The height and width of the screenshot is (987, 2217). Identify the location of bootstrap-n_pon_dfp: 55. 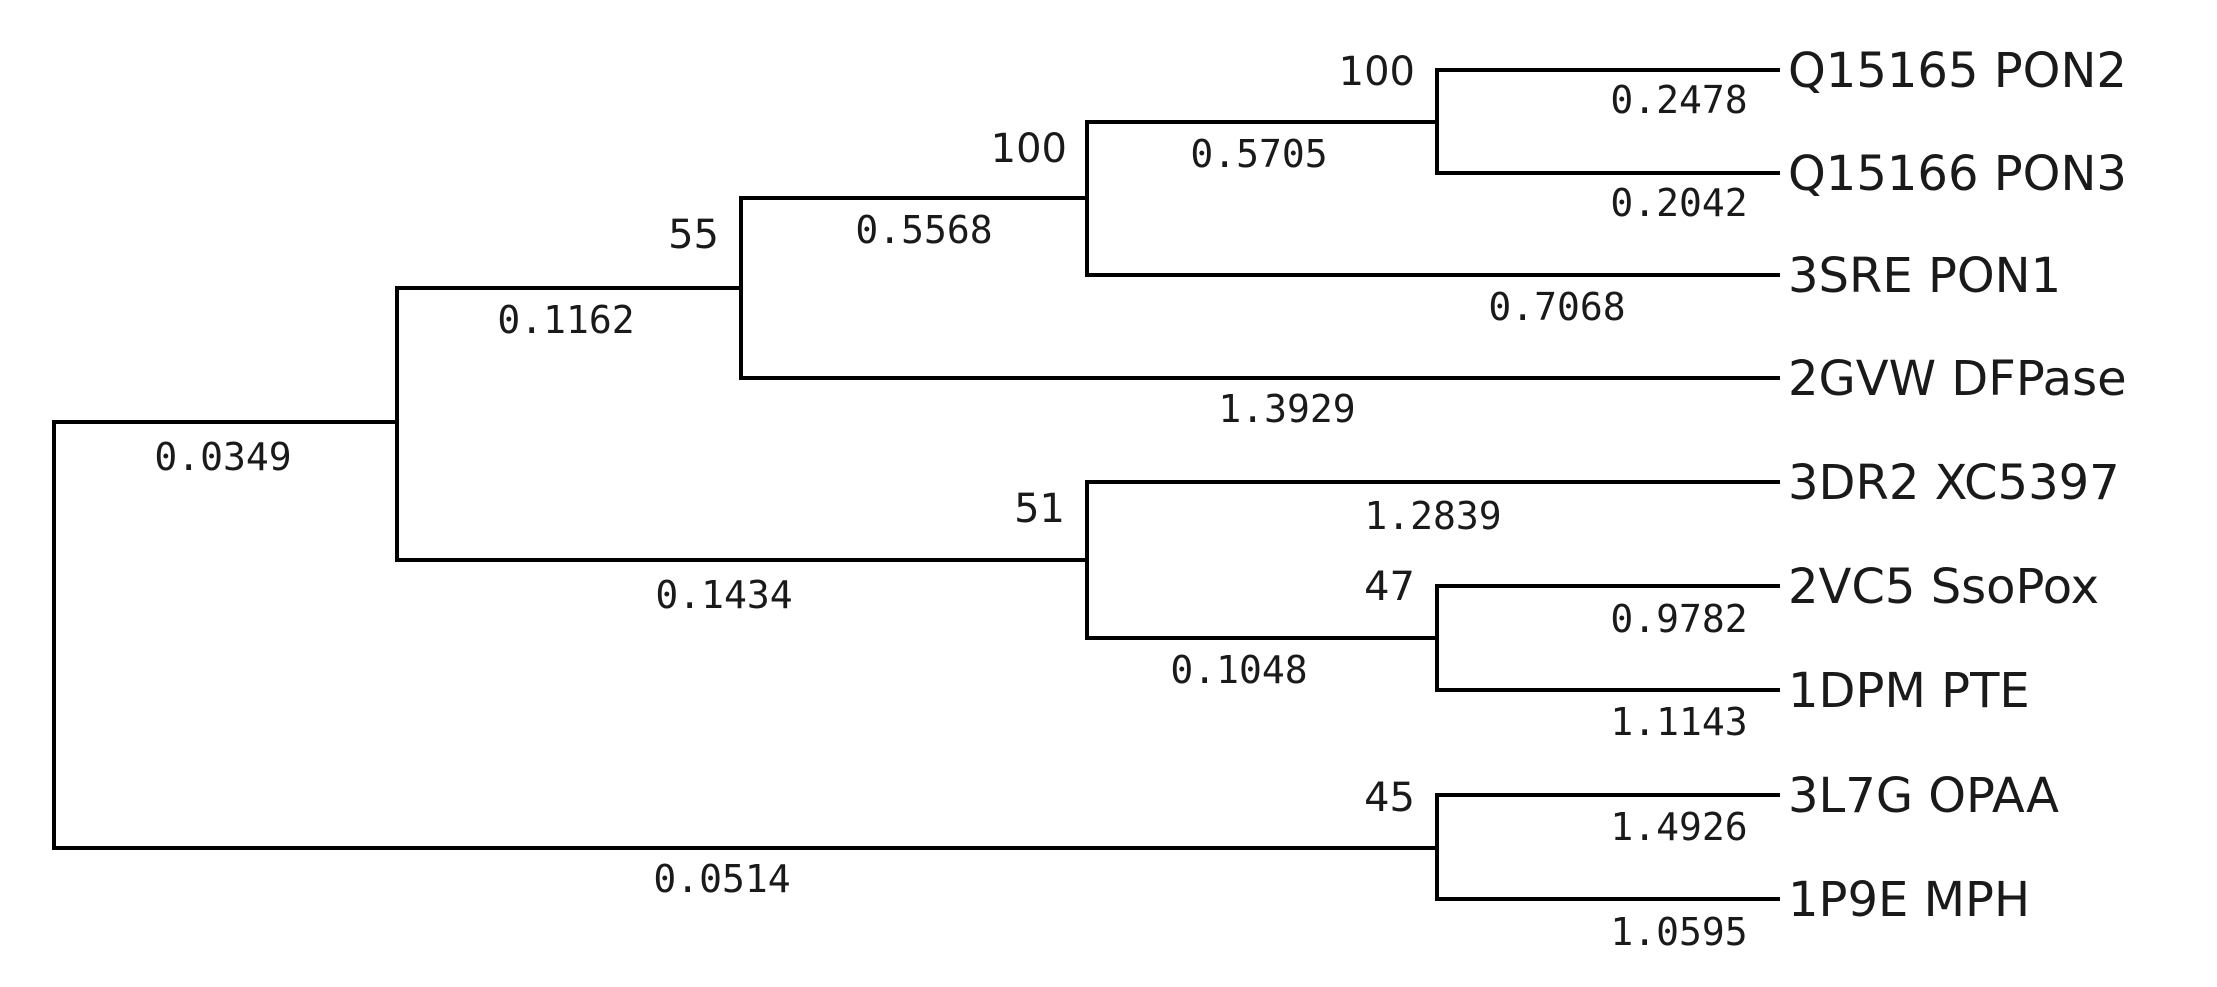
(693, 235).